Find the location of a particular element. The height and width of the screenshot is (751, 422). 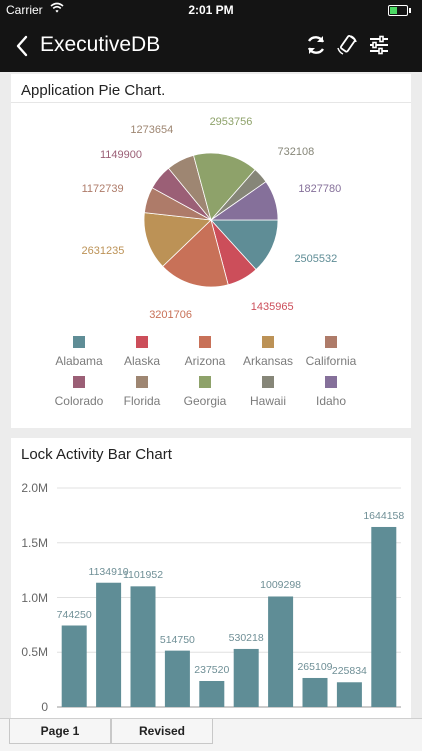

bar-chart-title: Lock Activity Bar Chart is located at coordinates (96, 454).